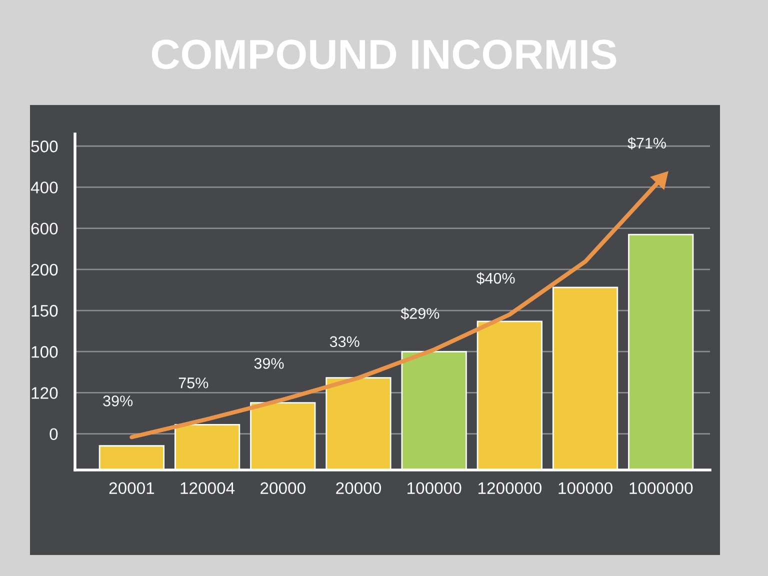 This screenshot has height=576, width=768. Describe the element at coordinates (45, 352) in the screenshot. I see `text: 100` at that location.